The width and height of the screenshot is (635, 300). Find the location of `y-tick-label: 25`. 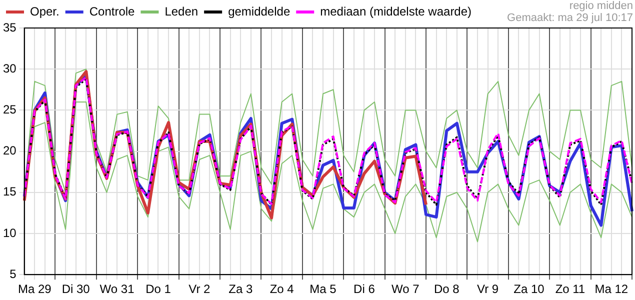

y-tick-label: 25 is located at coordinates (9, 109).